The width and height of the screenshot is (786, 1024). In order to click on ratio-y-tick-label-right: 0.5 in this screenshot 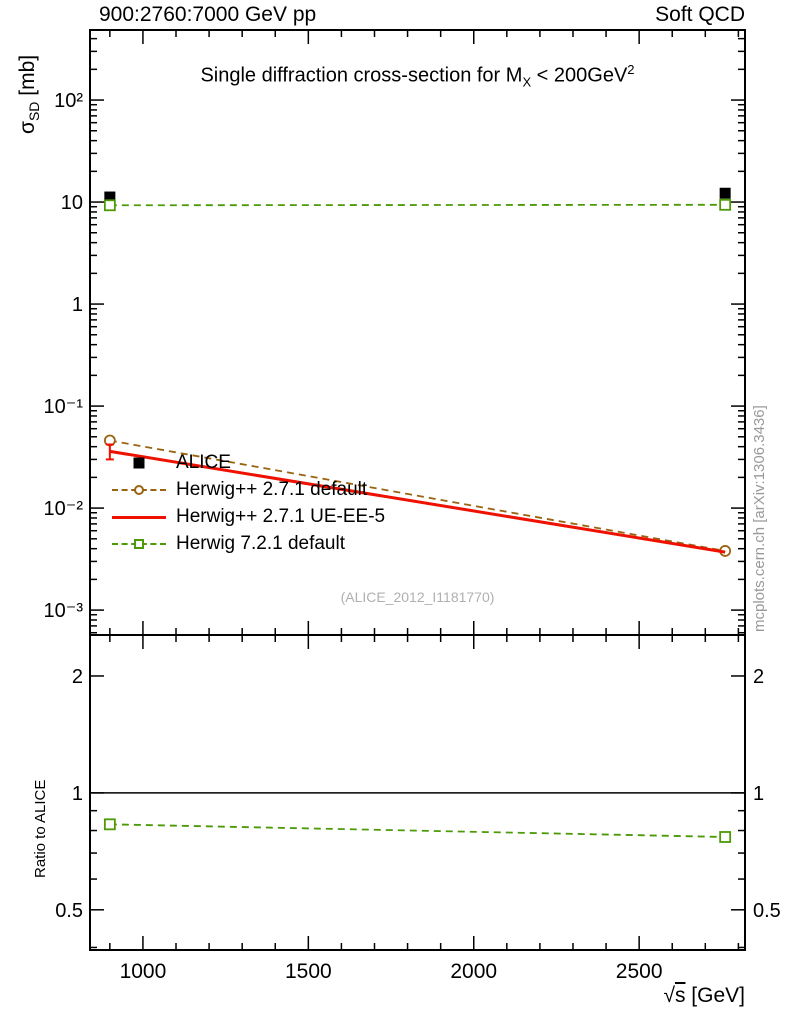, I will do `click(767, 911)`.